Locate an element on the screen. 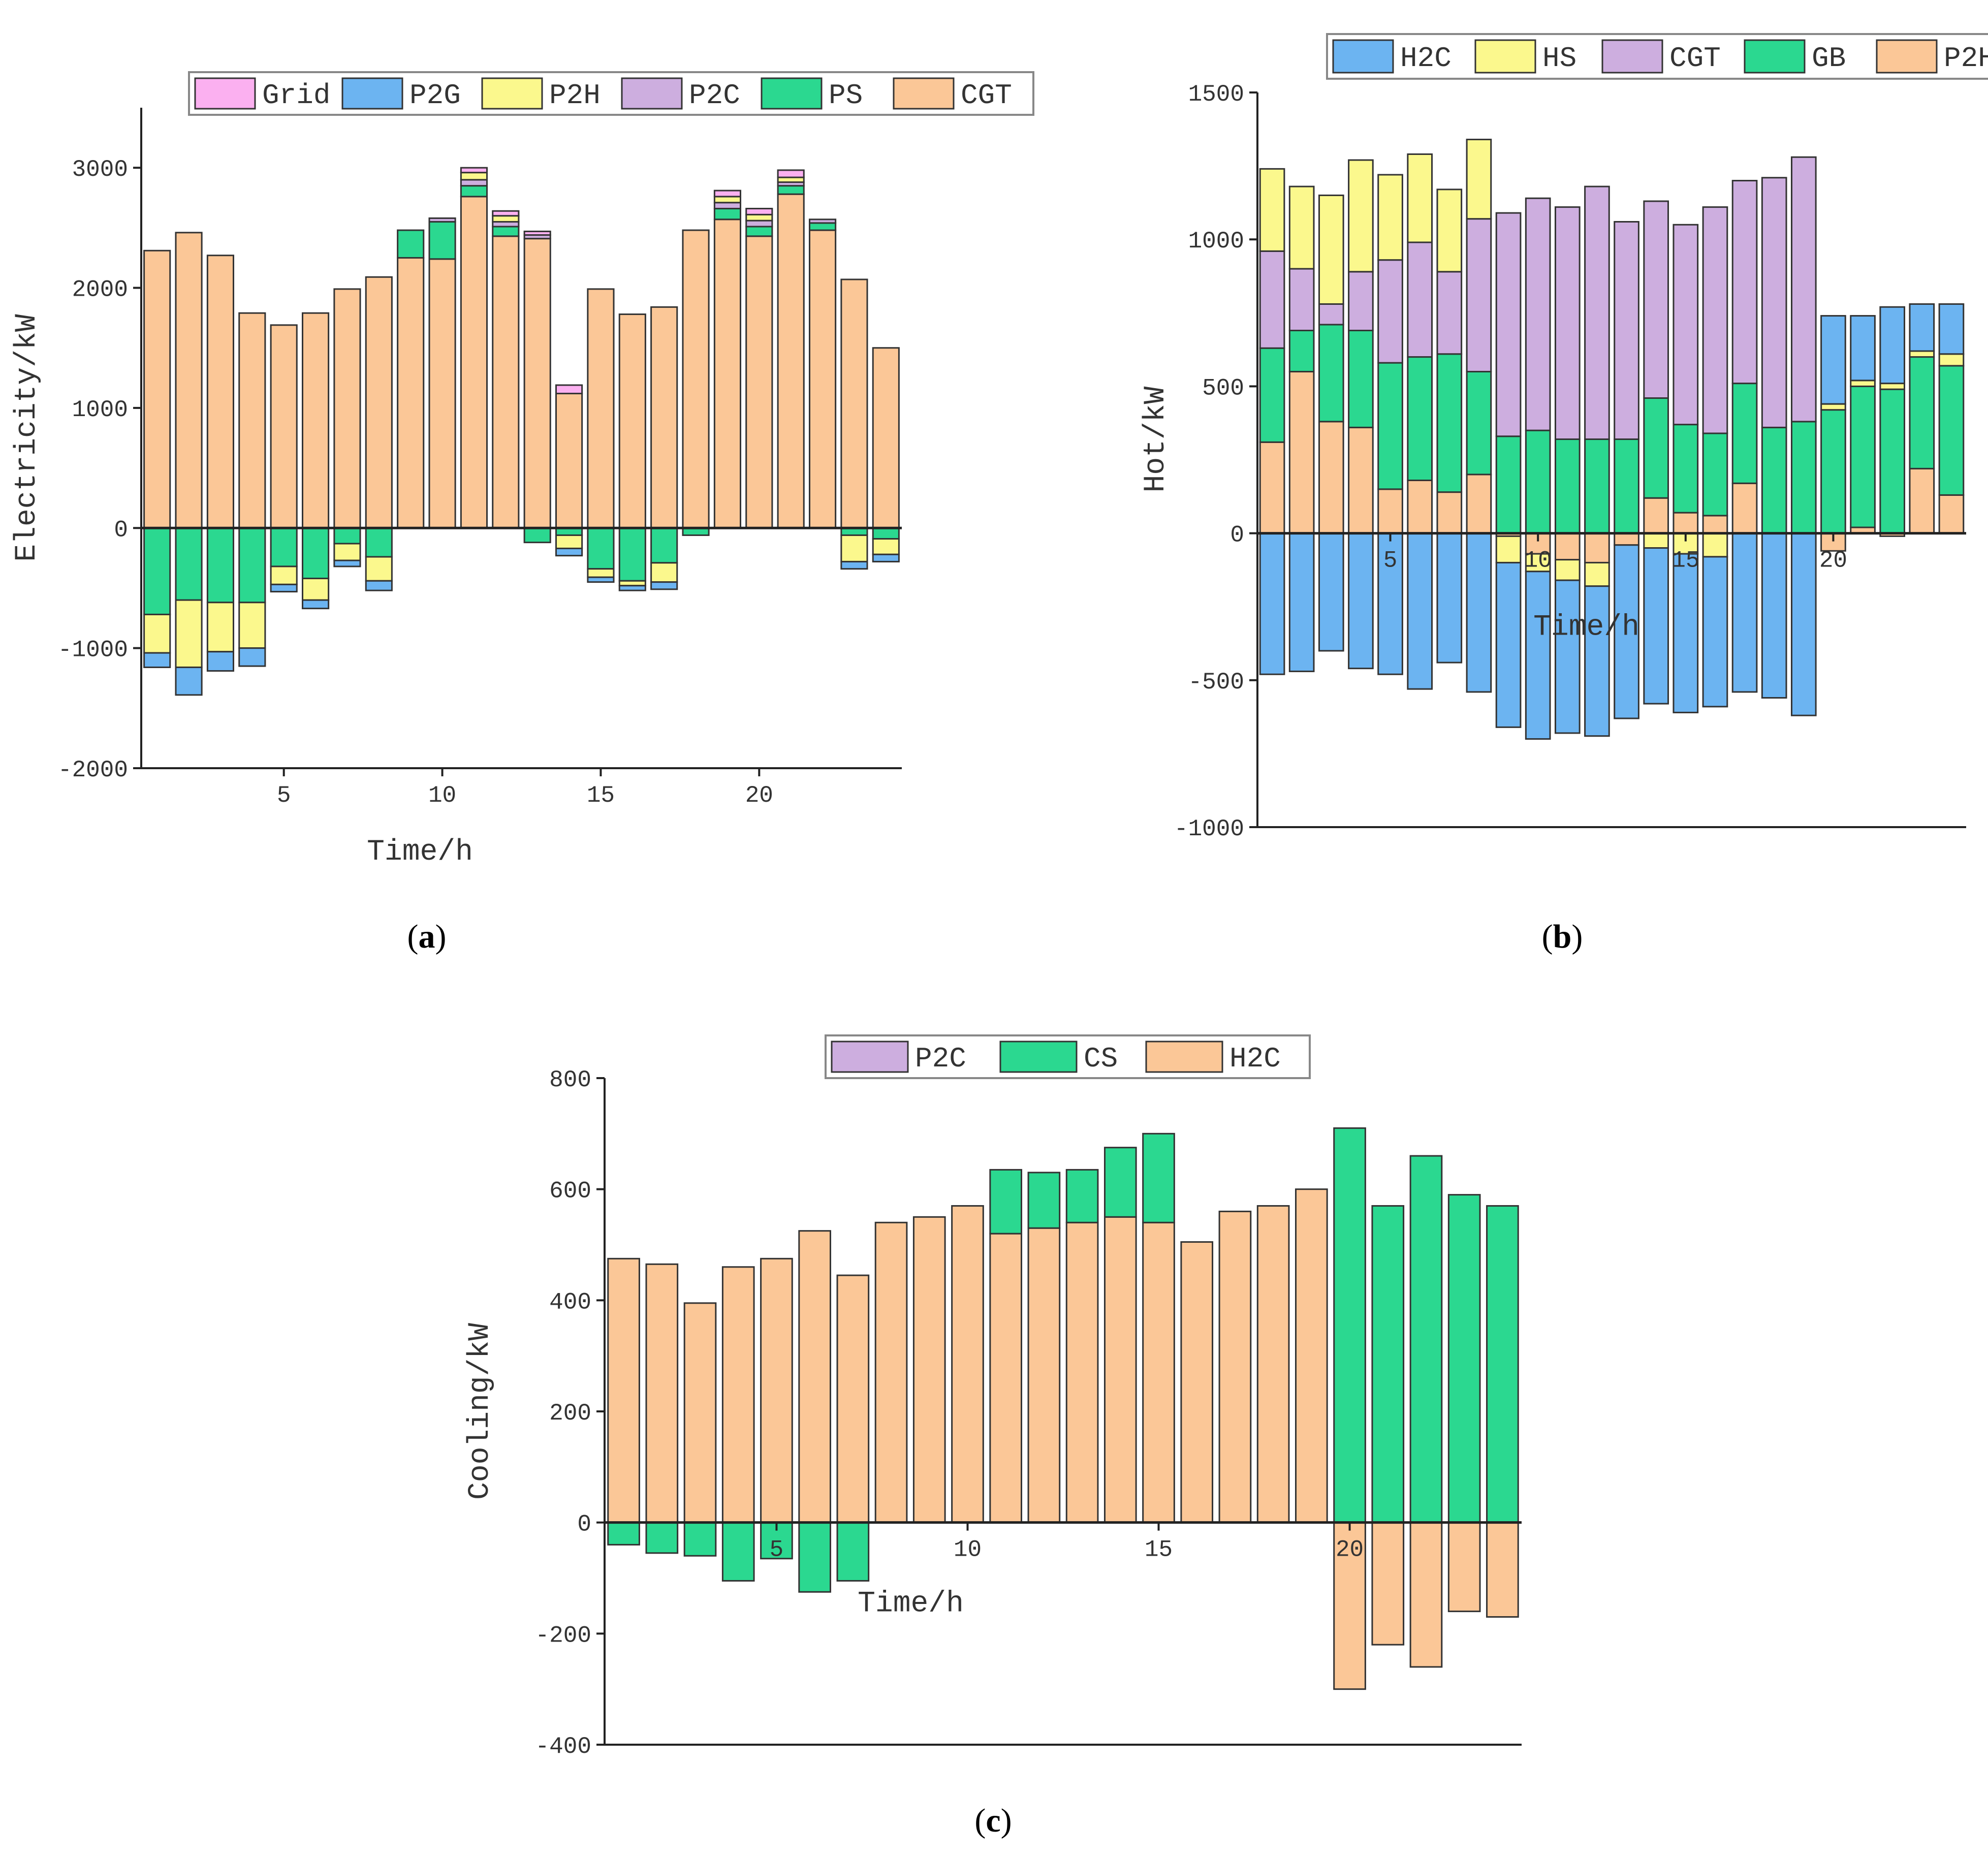  bar-cgt-t19 is located at coordinates (727, 374).